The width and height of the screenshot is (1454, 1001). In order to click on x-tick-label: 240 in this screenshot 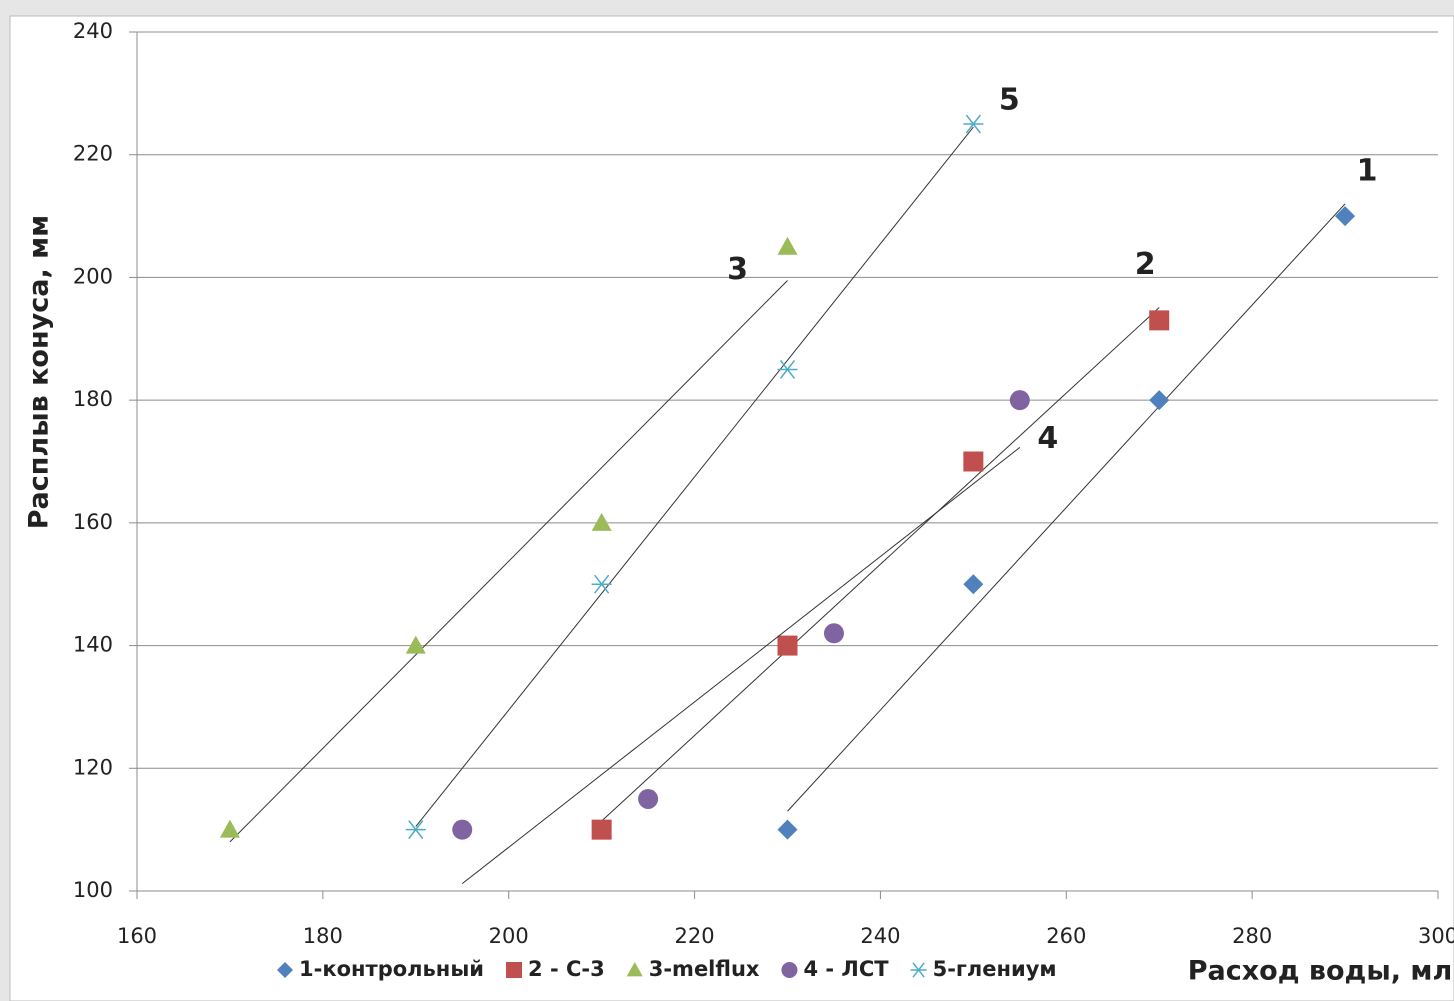, I will do `click(880, 936)`.